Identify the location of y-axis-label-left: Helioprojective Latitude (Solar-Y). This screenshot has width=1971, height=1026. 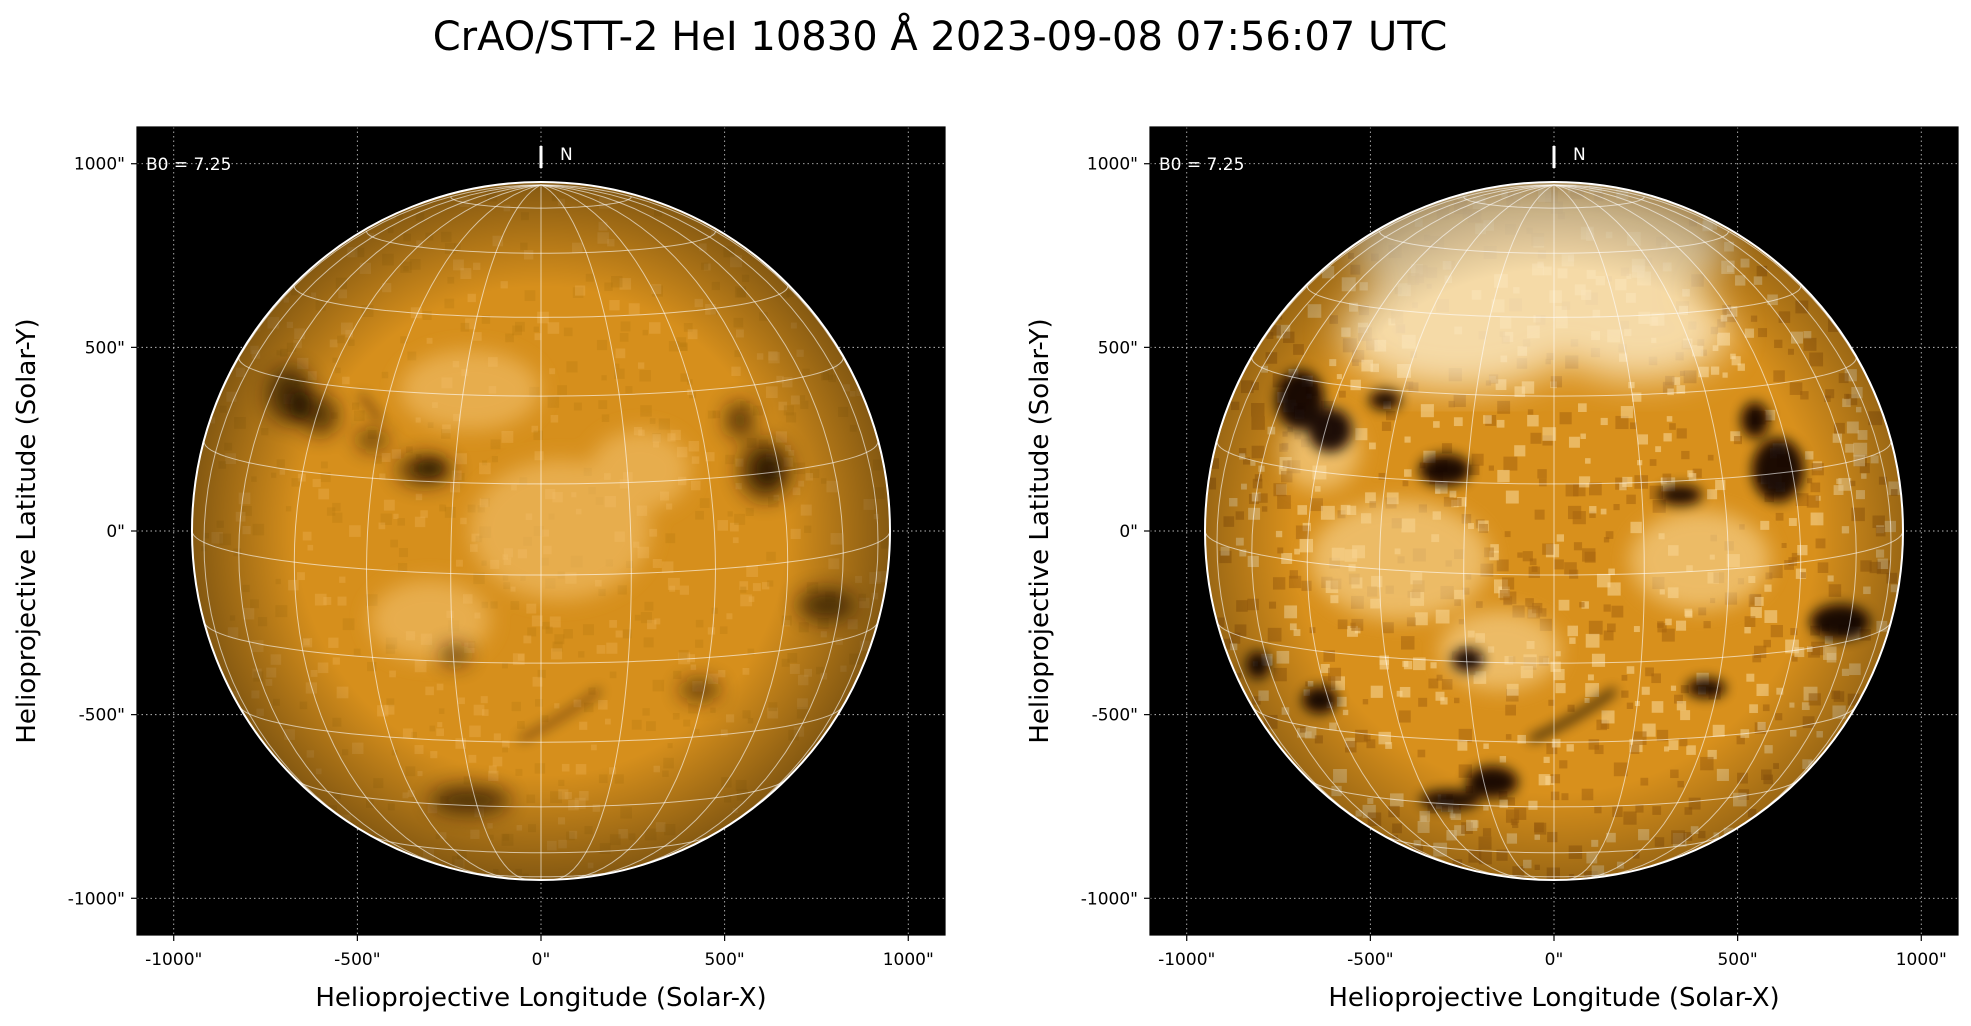
(27, 530).